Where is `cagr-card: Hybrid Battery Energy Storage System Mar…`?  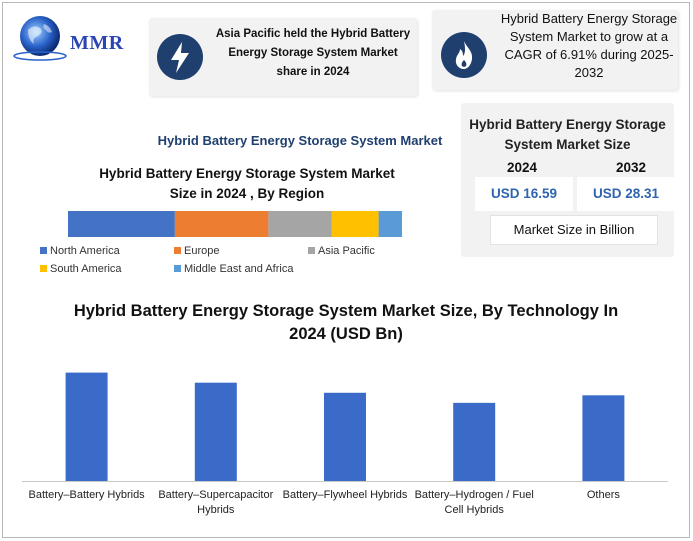
cagr-card: Hybrid Battery Energy Storage System Mar… is located at coordinates (555, 50).